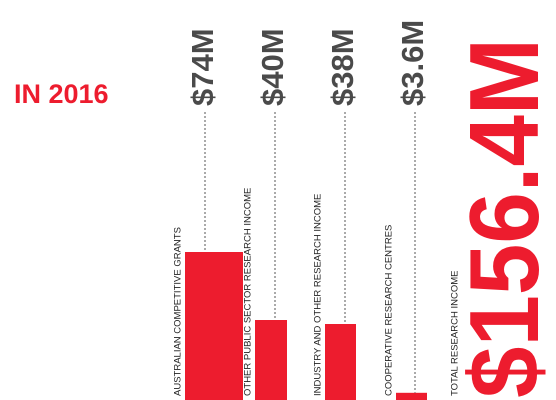  What do you see at coordinates (455, 333) in the screenshot?
I see `total-label: TOTAL RESEARCH INCOME` at bounding box center [455, 333].